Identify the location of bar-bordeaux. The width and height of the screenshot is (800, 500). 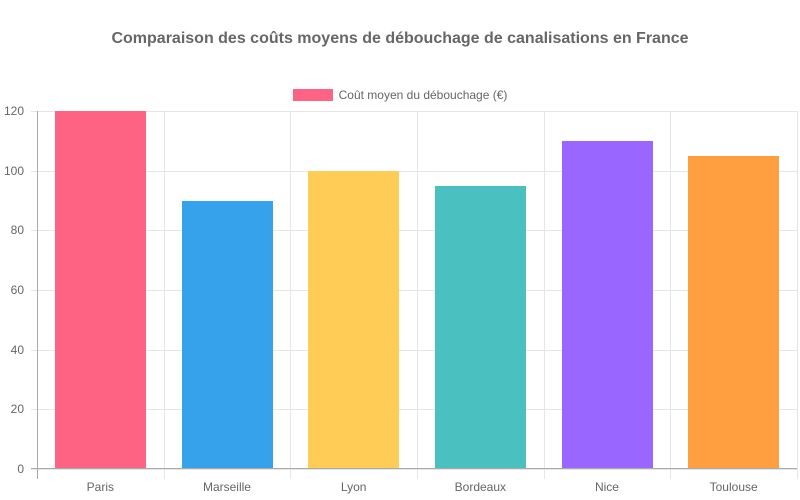
(480, 327).